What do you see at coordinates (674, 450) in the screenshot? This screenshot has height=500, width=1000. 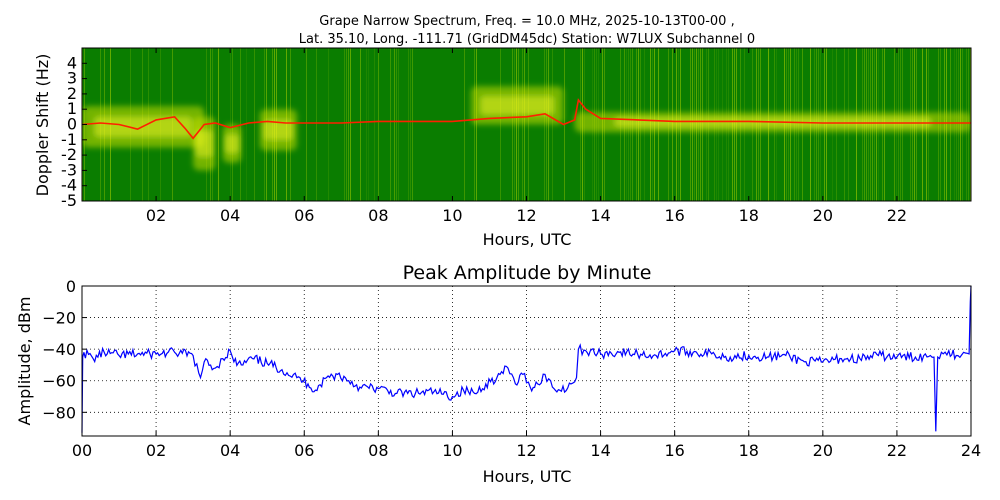 I see `amplitude-x-tick-label: 16` at bounding box center [674, 450].